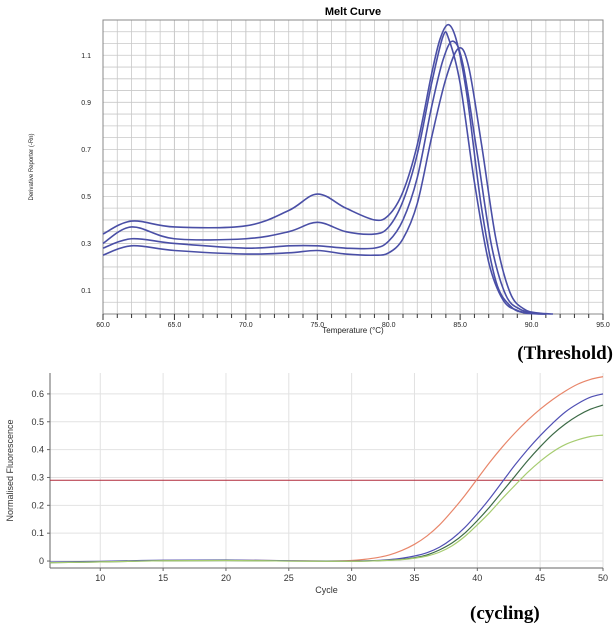 The image size is (615, 630). What do you see at coordinates (353, 12) in the screenshot?
I see `melt-title: Melt Curve` at bounding box center [353, 12].